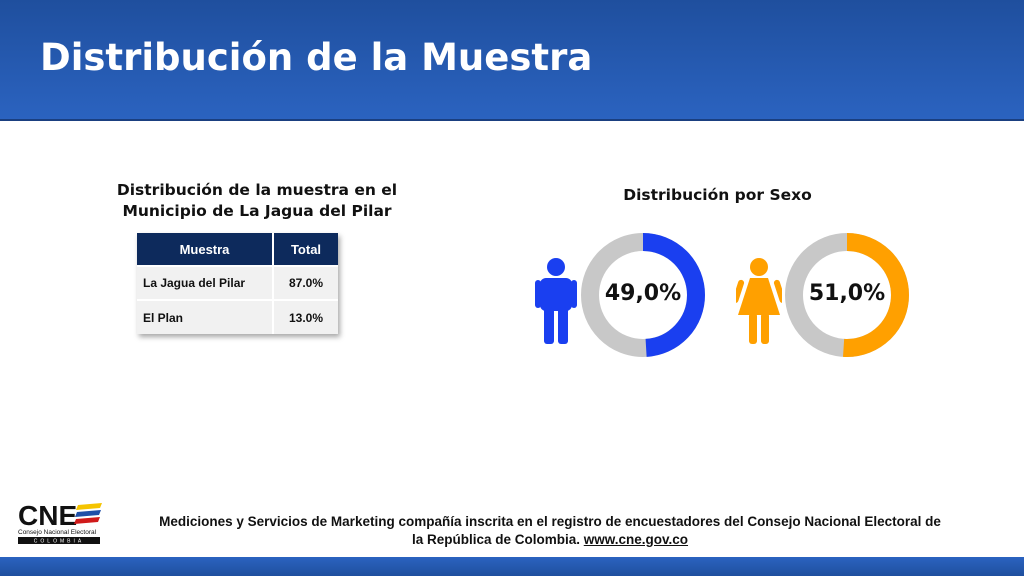  Describe the element at coordinates (205, 249) in the screenshot. I see `column-header-muestra: Muestra` at that location.